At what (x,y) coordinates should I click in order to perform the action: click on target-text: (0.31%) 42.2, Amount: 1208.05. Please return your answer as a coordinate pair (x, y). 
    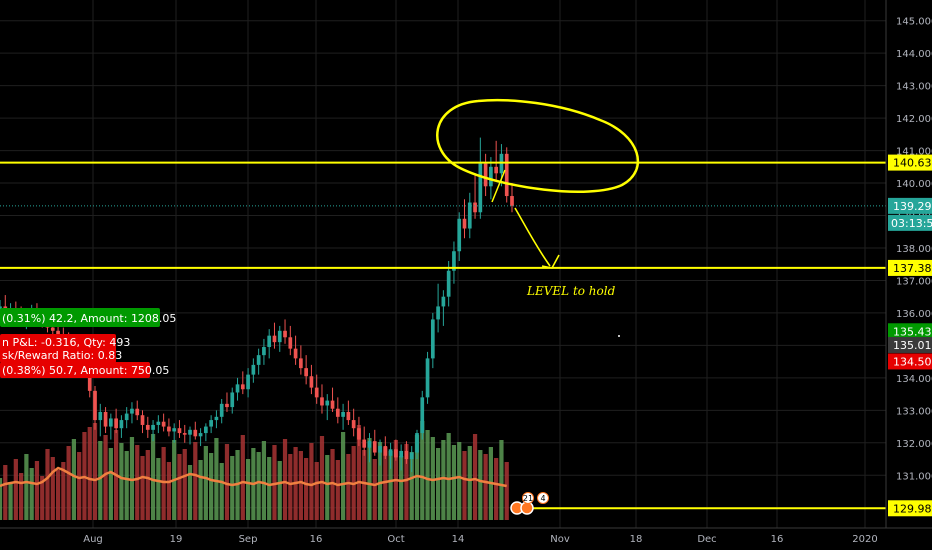
    Looking at the image, I should click on (89, 318).